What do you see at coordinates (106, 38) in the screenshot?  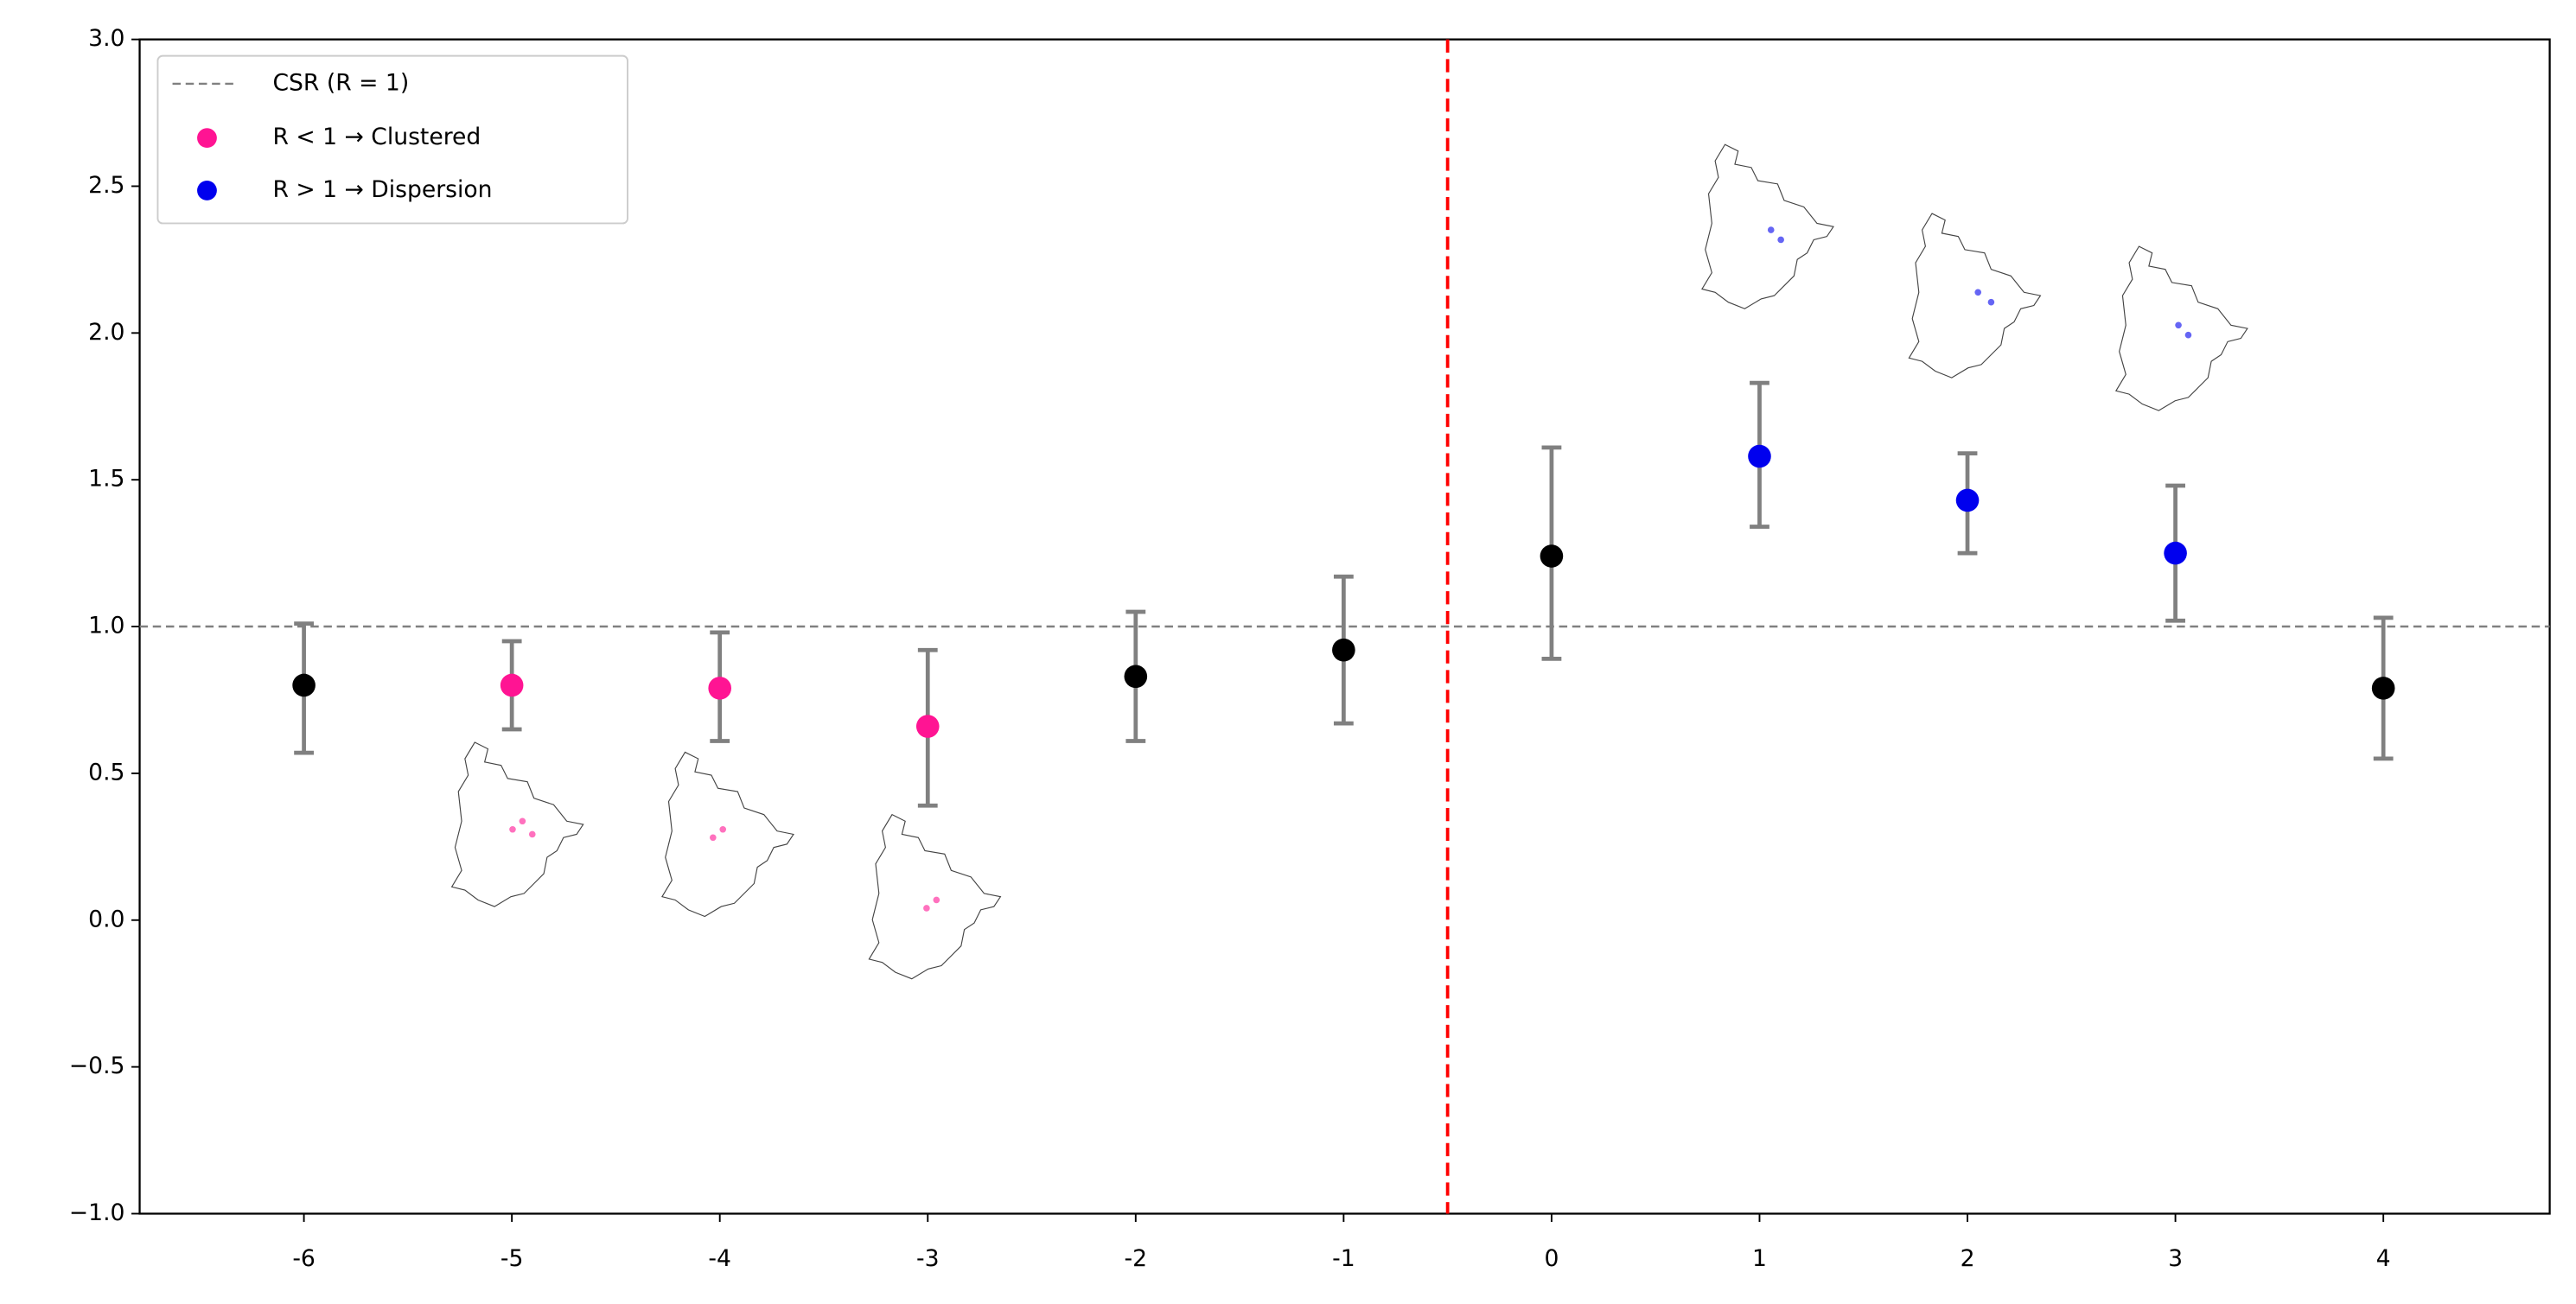 I see `y-tick-label: 3.0` at bounding box center [106, 38].